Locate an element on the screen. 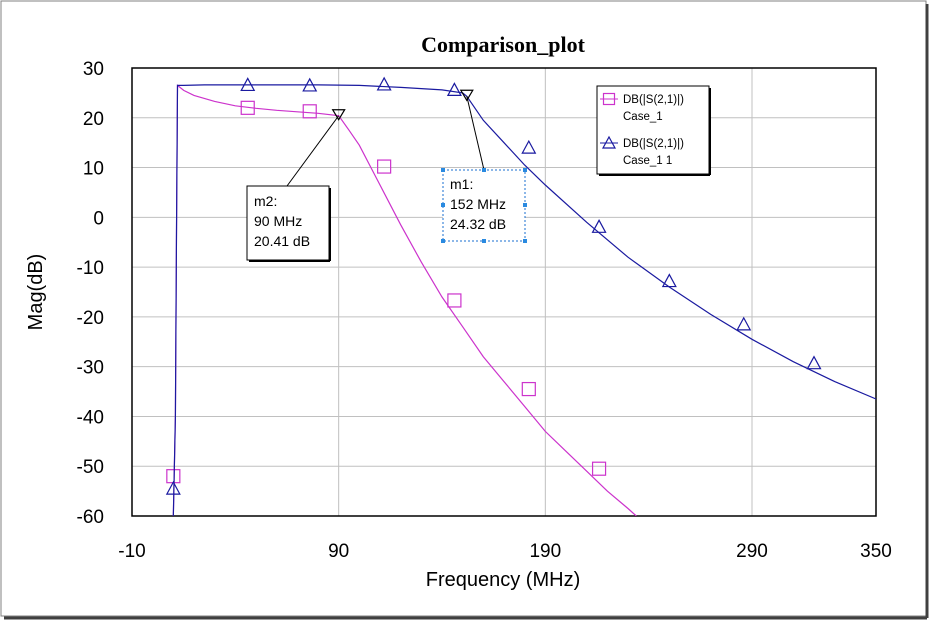 The width and height of the screenshot is (931, 621). marker-m2-freq: 90 MHz is located at coordinates (278, 221).